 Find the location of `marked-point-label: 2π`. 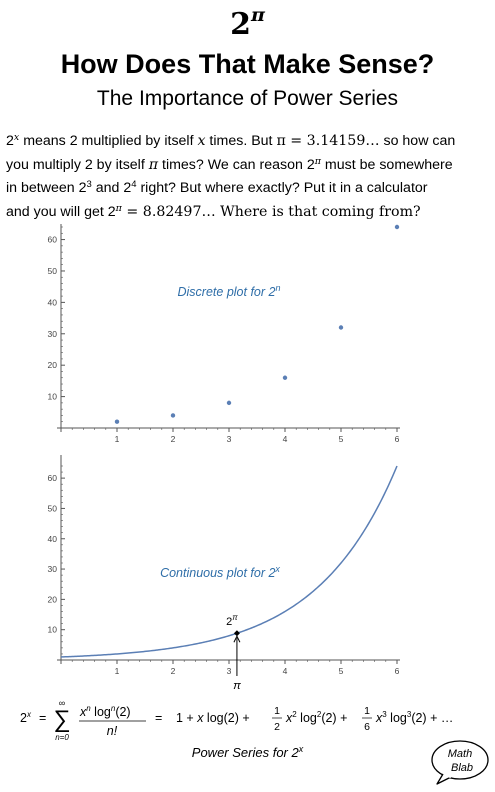

marked-point-label: 2π is located at coordinates (232, 620).